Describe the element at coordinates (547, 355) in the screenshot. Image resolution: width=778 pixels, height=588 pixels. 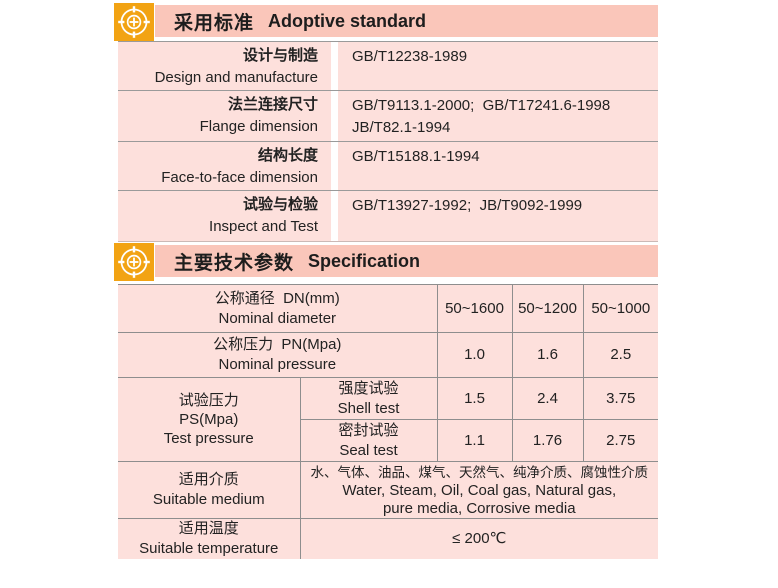
I see `pn-value-2: 1.6` at that location.